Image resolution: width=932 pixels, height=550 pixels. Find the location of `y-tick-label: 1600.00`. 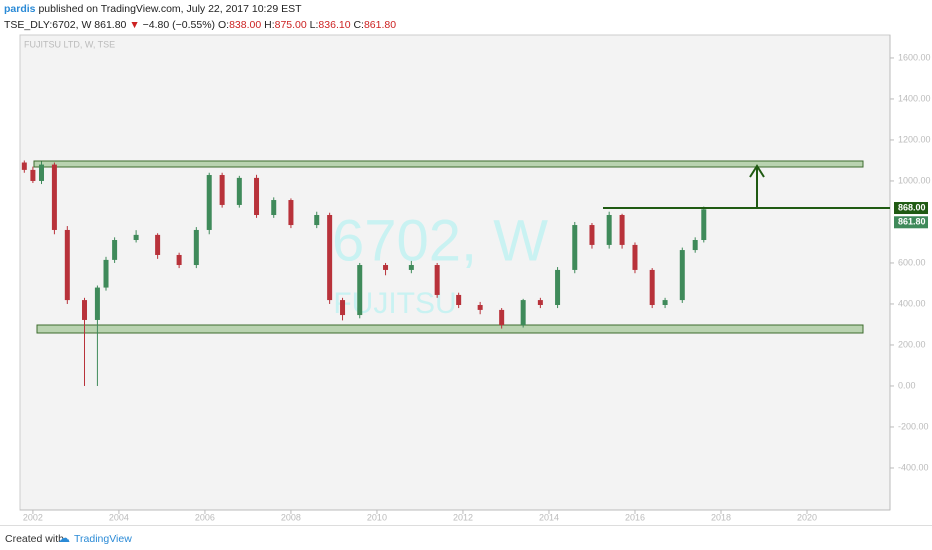

y-tick-label: 1600.00 is located at coordinates (914, 57).